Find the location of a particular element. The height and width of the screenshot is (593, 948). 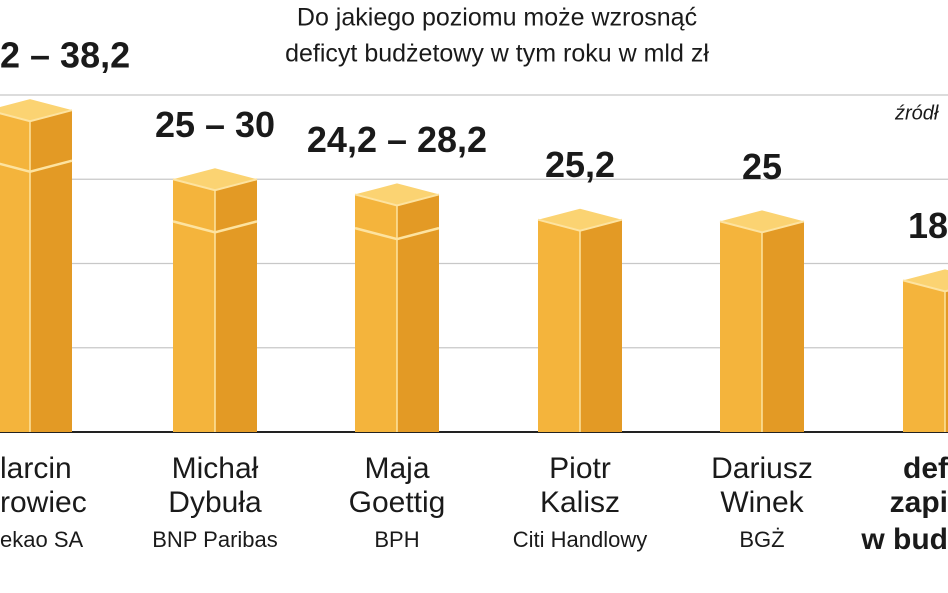

institution-label: ekao SA is located at coordinates (41, 539).